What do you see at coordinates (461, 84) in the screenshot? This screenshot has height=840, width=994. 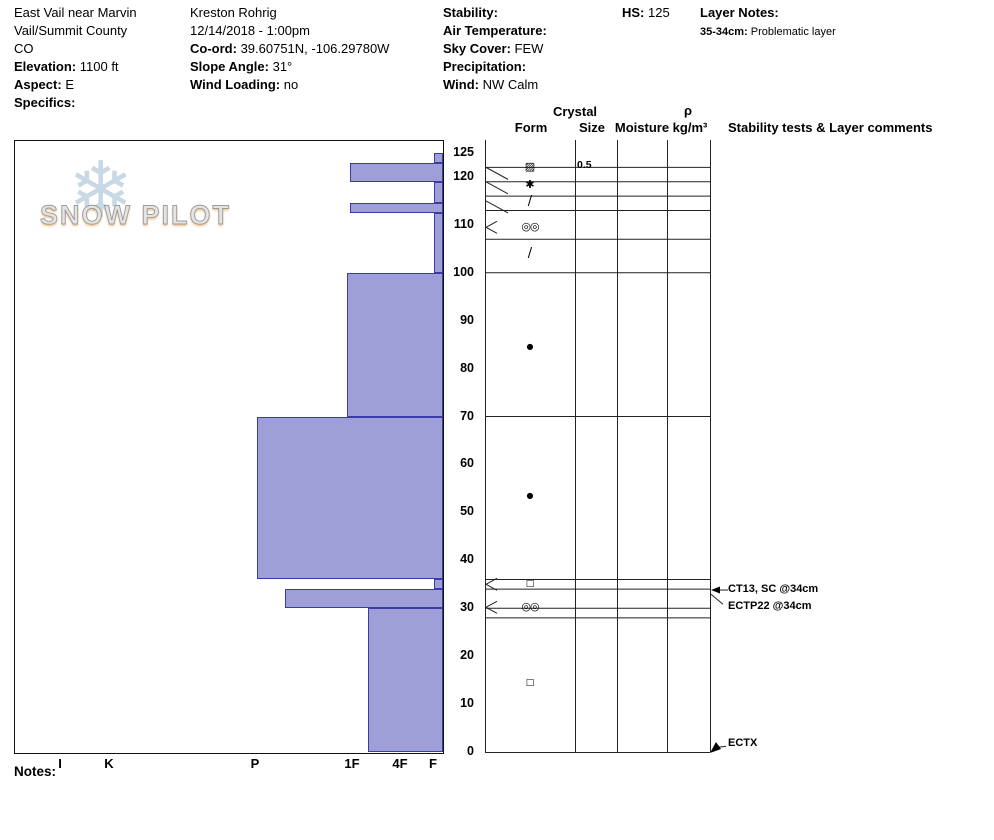 I see `wind-label: Wind:` at bounding box center [461, 84].